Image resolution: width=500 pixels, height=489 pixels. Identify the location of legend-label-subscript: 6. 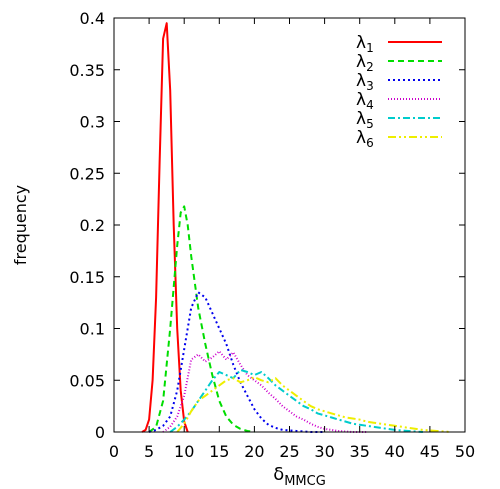
(370, 143).